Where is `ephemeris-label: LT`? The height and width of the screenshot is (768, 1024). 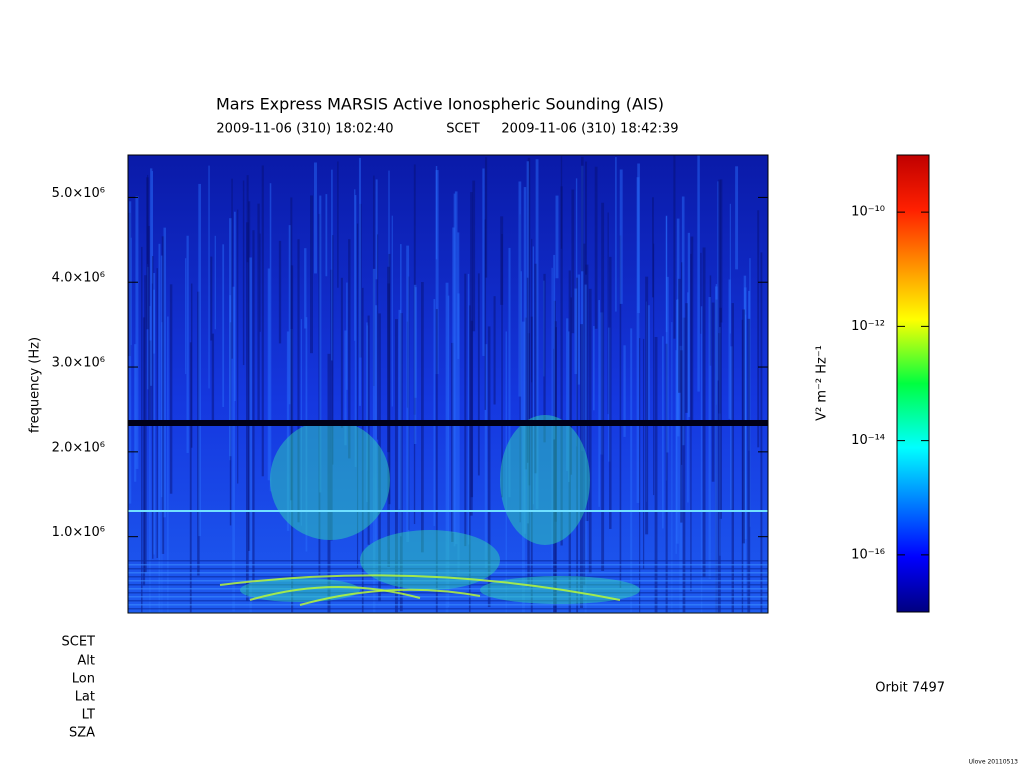
ephemeris-label: LT is located at coordinates (88, 715).